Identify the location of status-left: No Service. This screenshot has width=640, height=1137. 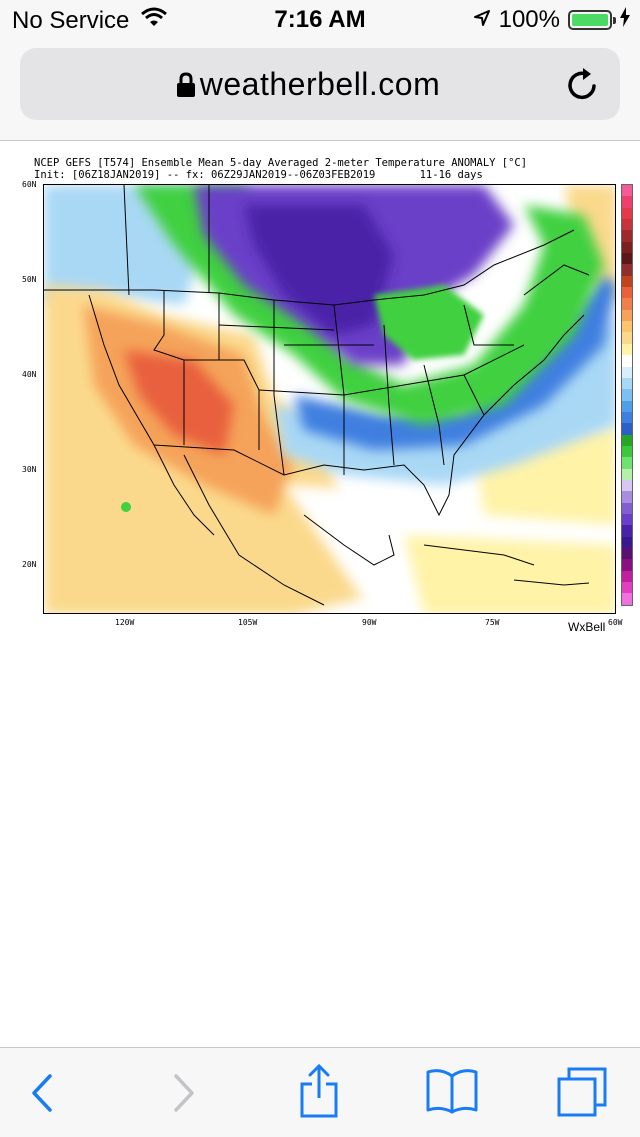
(90, 20).